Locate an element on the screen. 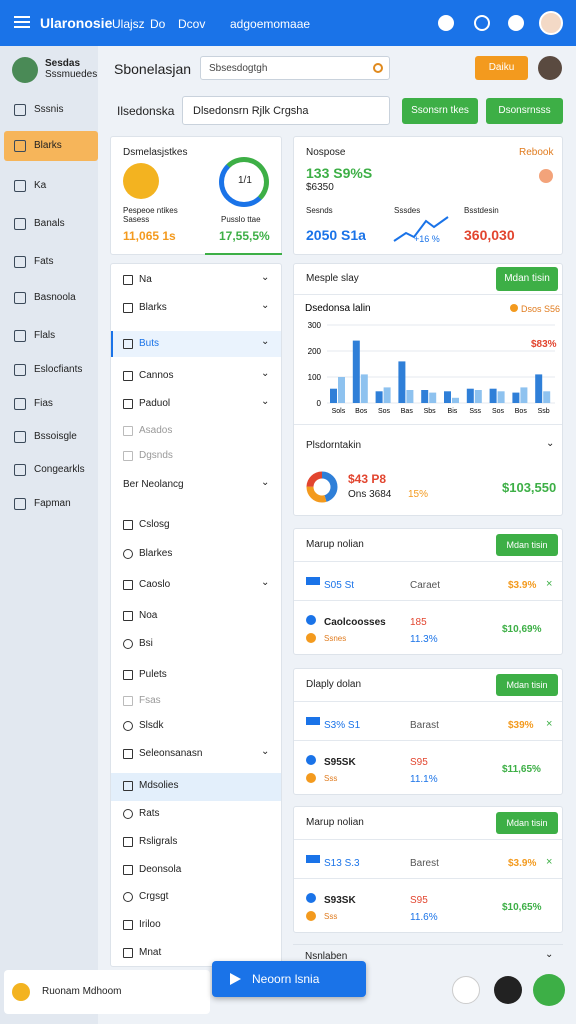  nav-link: adgoemomaae is located at coordinates (270, 24).